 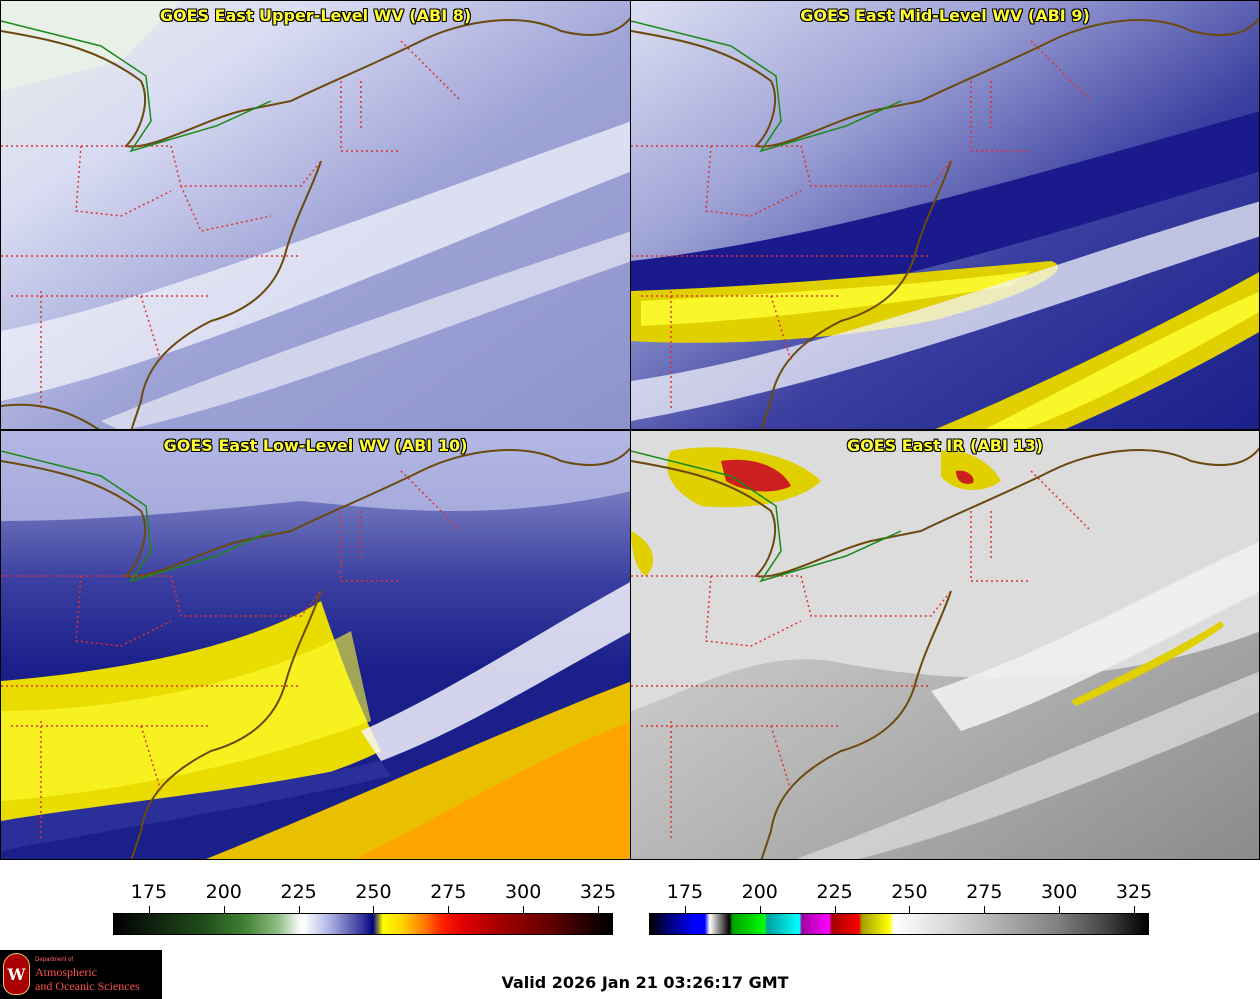 I want to click on ir-colorbar-ticks: 175 200 225 250 275 300 325, so click(x=901, y=894).